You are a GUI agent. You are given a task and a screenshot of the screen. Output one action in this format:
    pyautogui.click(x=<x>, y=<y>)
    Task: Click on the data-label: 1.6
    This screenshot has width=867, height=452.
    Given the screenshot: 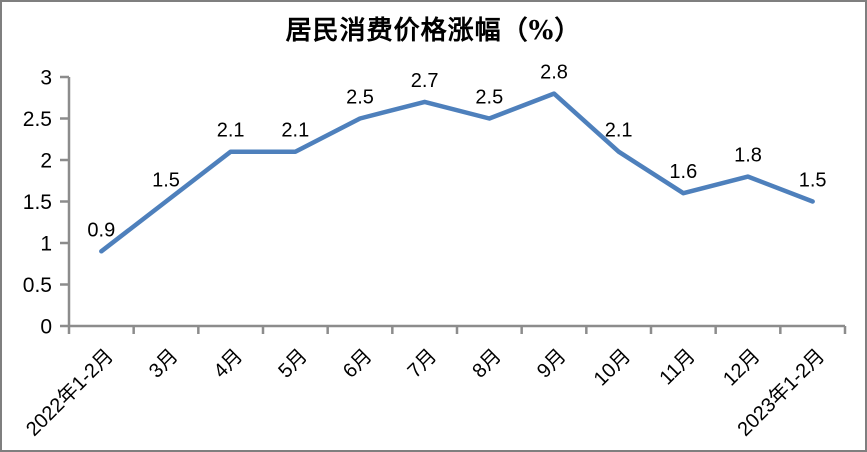 What is the action you would take?
    pyautogui.click(x=683, y=172)
    